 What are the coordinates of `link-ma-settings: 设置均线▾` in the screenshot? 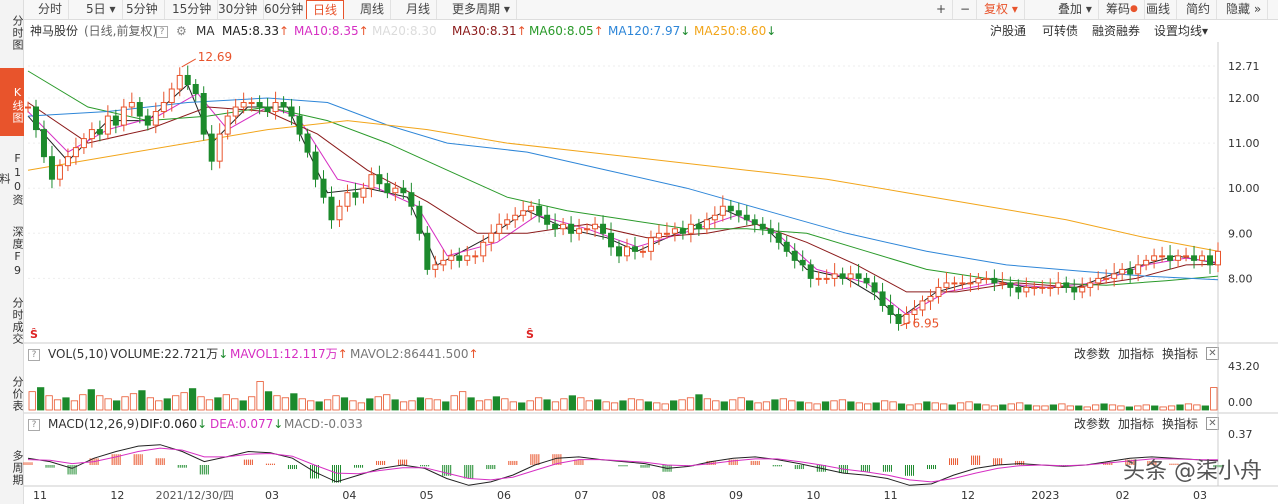 It's located at (1181, 31).